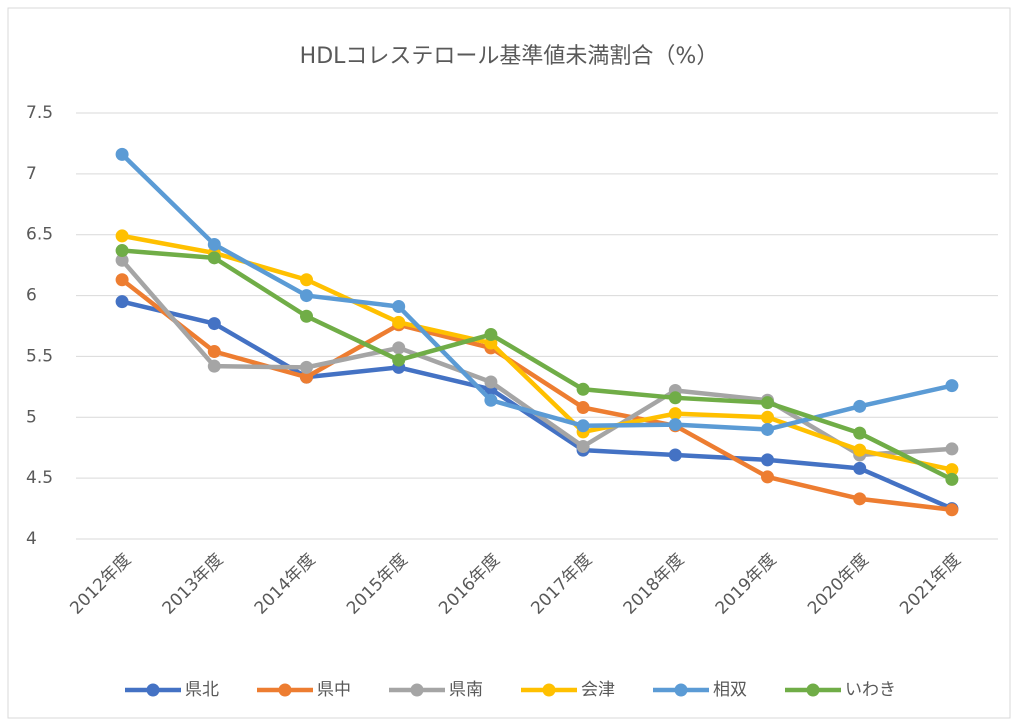  What do you see at coordinates (31, 539) in the screenshot?
I see `y-tick-label: 4` at bounding box center [31, 539].